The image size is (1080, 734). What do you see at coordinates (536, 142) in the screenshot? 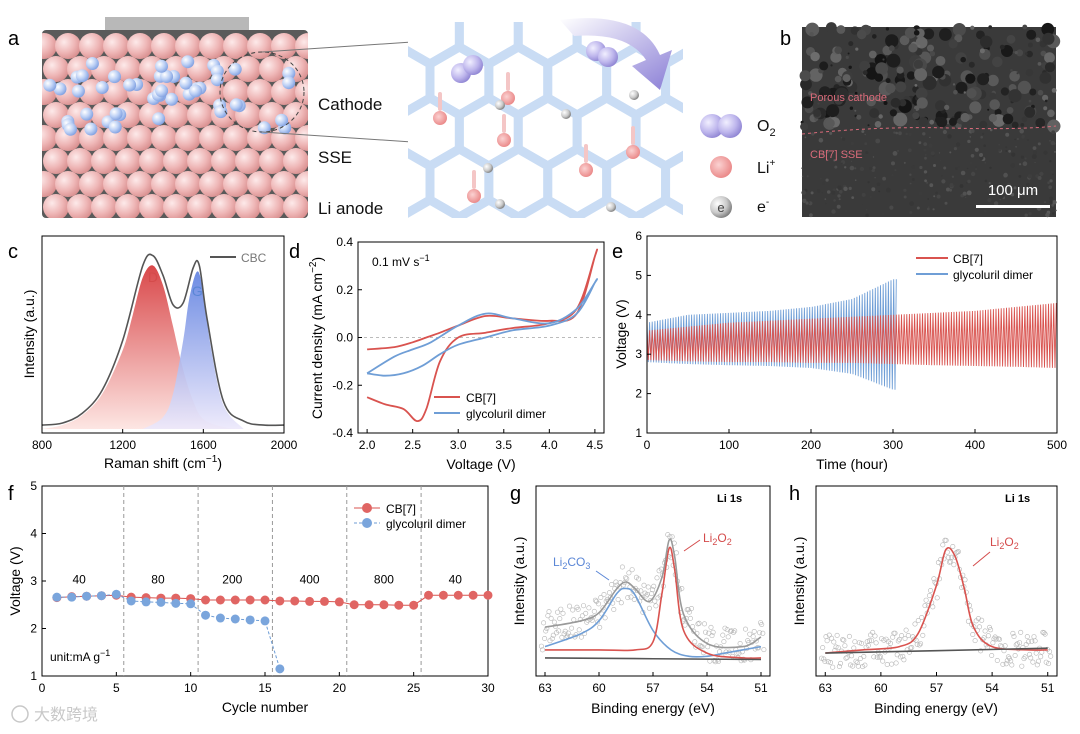
I see `ions-and-electrons` at bounding box center [536, 142].